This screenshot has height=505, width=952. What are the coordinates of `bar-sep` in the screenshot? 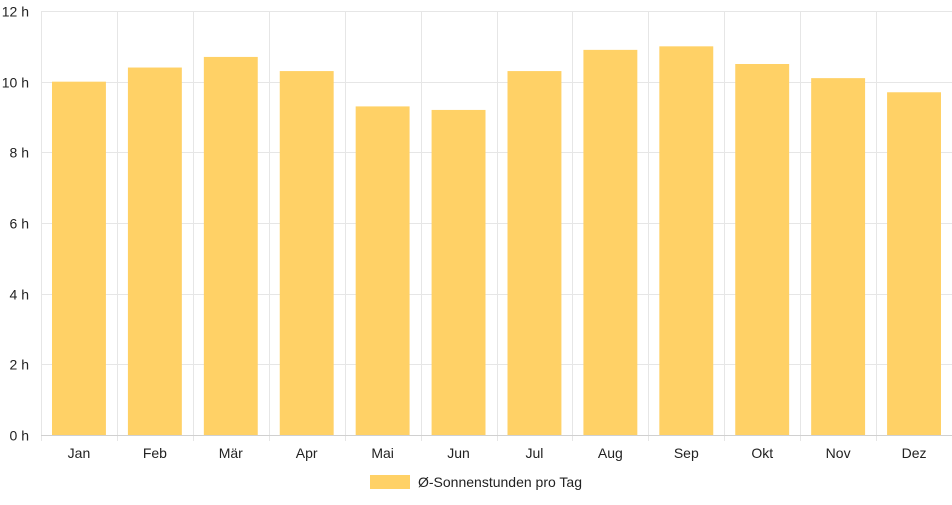 It's located at (686, 240).